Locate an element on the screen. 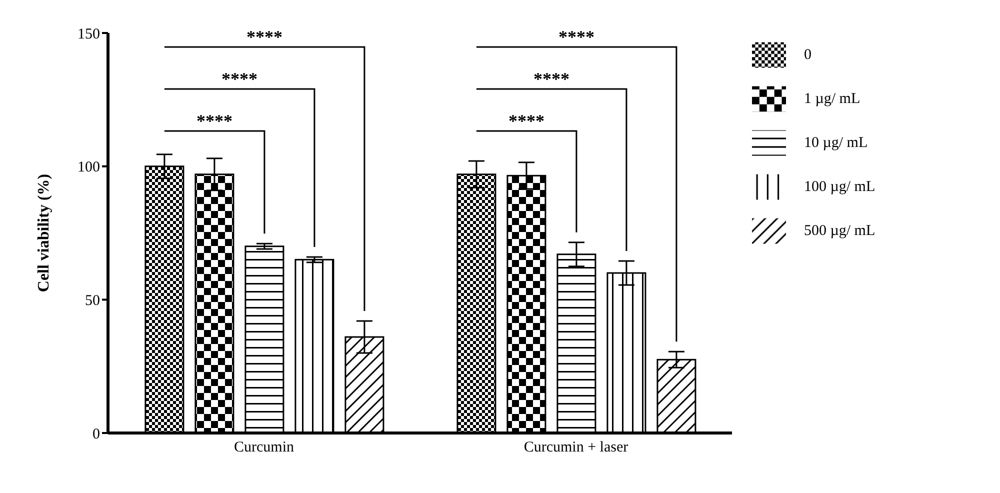 The height and width of the screenshot is (493, 1000). legend-label: 1 µg/ mL is located at coordinates (832, 99).